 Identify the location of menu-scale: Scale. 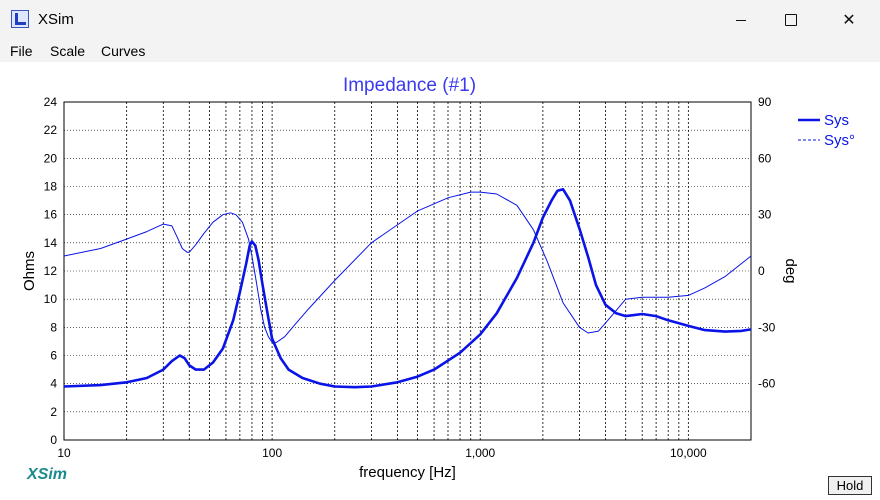
(68, 51).